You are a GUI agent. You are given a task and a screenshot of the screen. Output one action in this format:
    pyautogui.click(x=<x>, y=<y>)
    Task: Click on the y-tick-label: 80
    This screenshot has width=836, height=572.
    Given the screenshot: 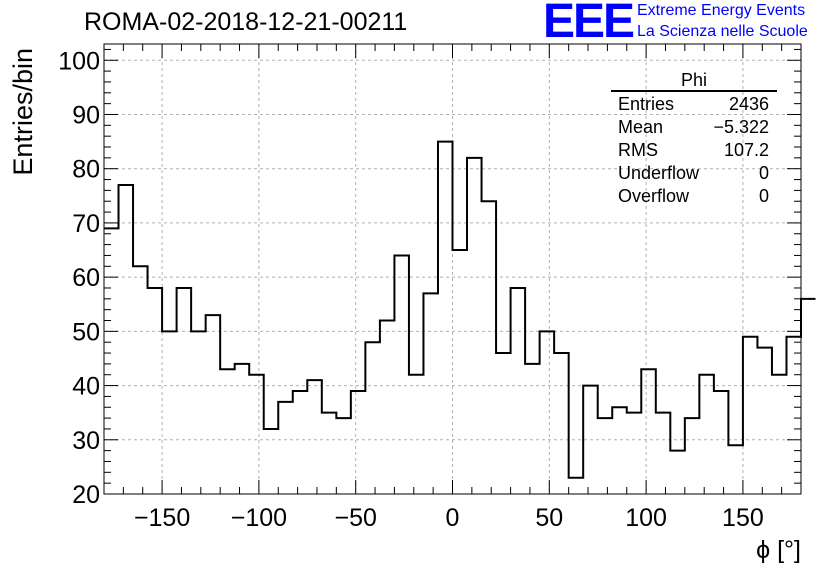 What is the action you would take?
    pyautogui.click(x=86, y=170)
    